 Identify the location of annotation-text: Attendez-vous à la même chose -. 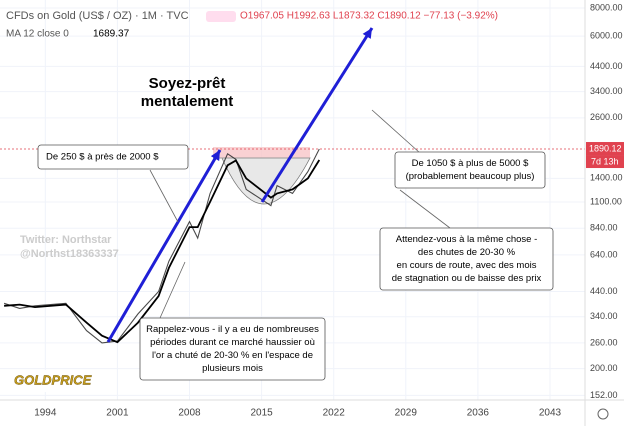
(467, 239).